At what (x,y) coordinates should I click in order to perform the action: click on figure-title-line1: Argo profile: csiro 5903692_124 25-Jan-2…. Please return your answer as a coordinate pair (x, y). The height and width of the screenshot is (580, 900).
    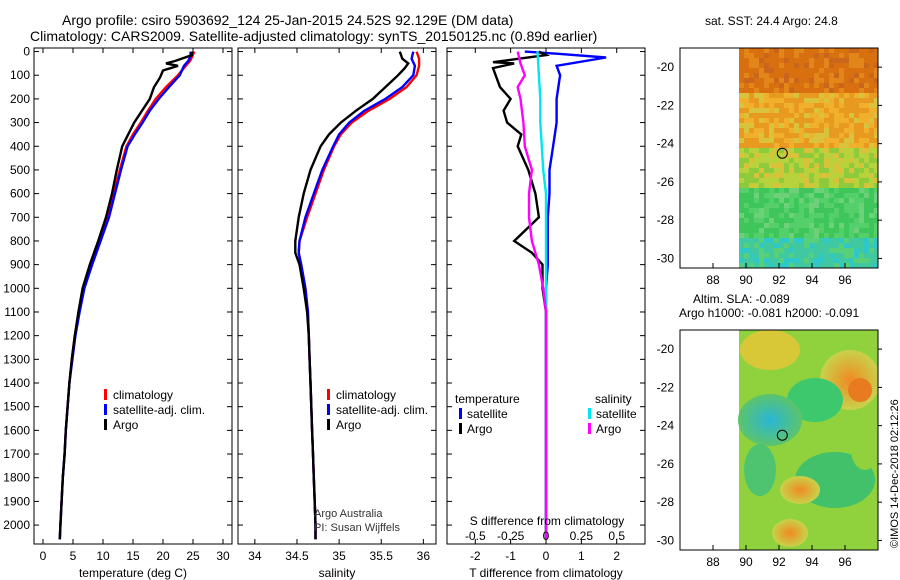
    Looking at the image, I should click on (288, 20).